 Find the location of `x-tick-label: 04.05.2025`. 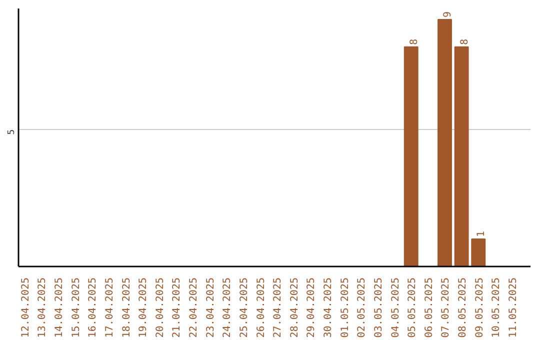

x-tick-label: 04.05.2025 is located at coordinates (396, 307).